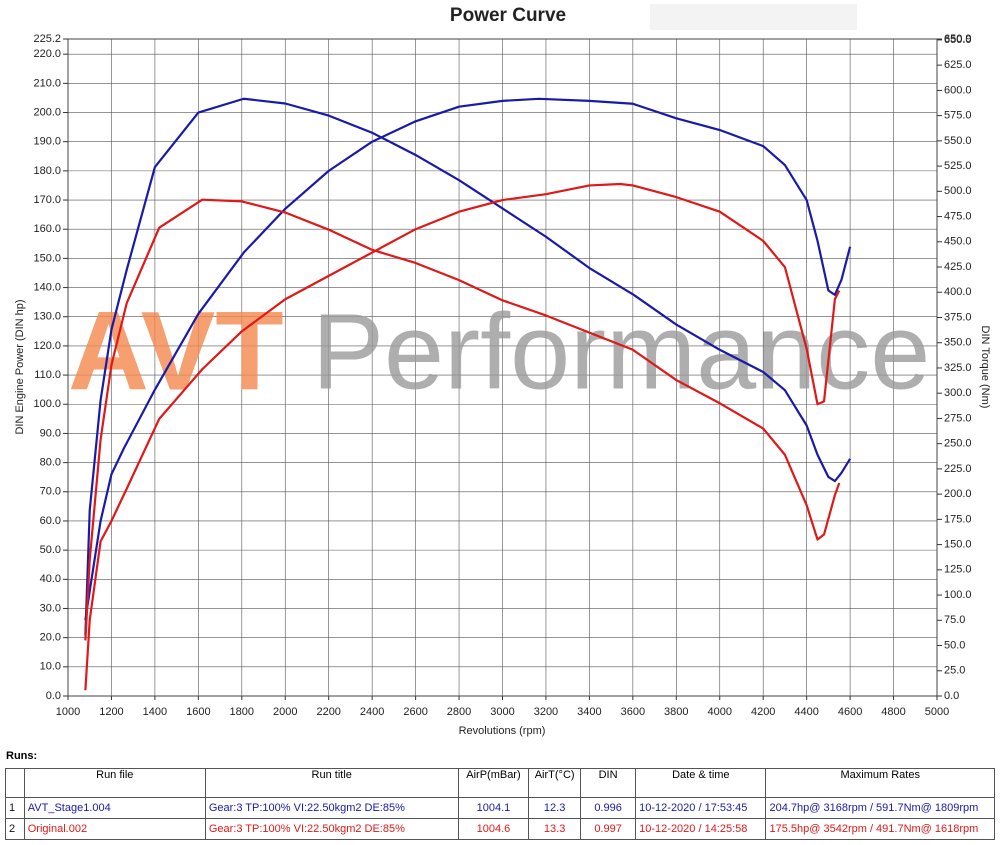 This screenshot has width=1000, height=845. What do you see at coordinates (985, 367) in the screenshot?
I see `y2-axis-label: DIN Torque (Nm)` at bounding box center [985, 367].